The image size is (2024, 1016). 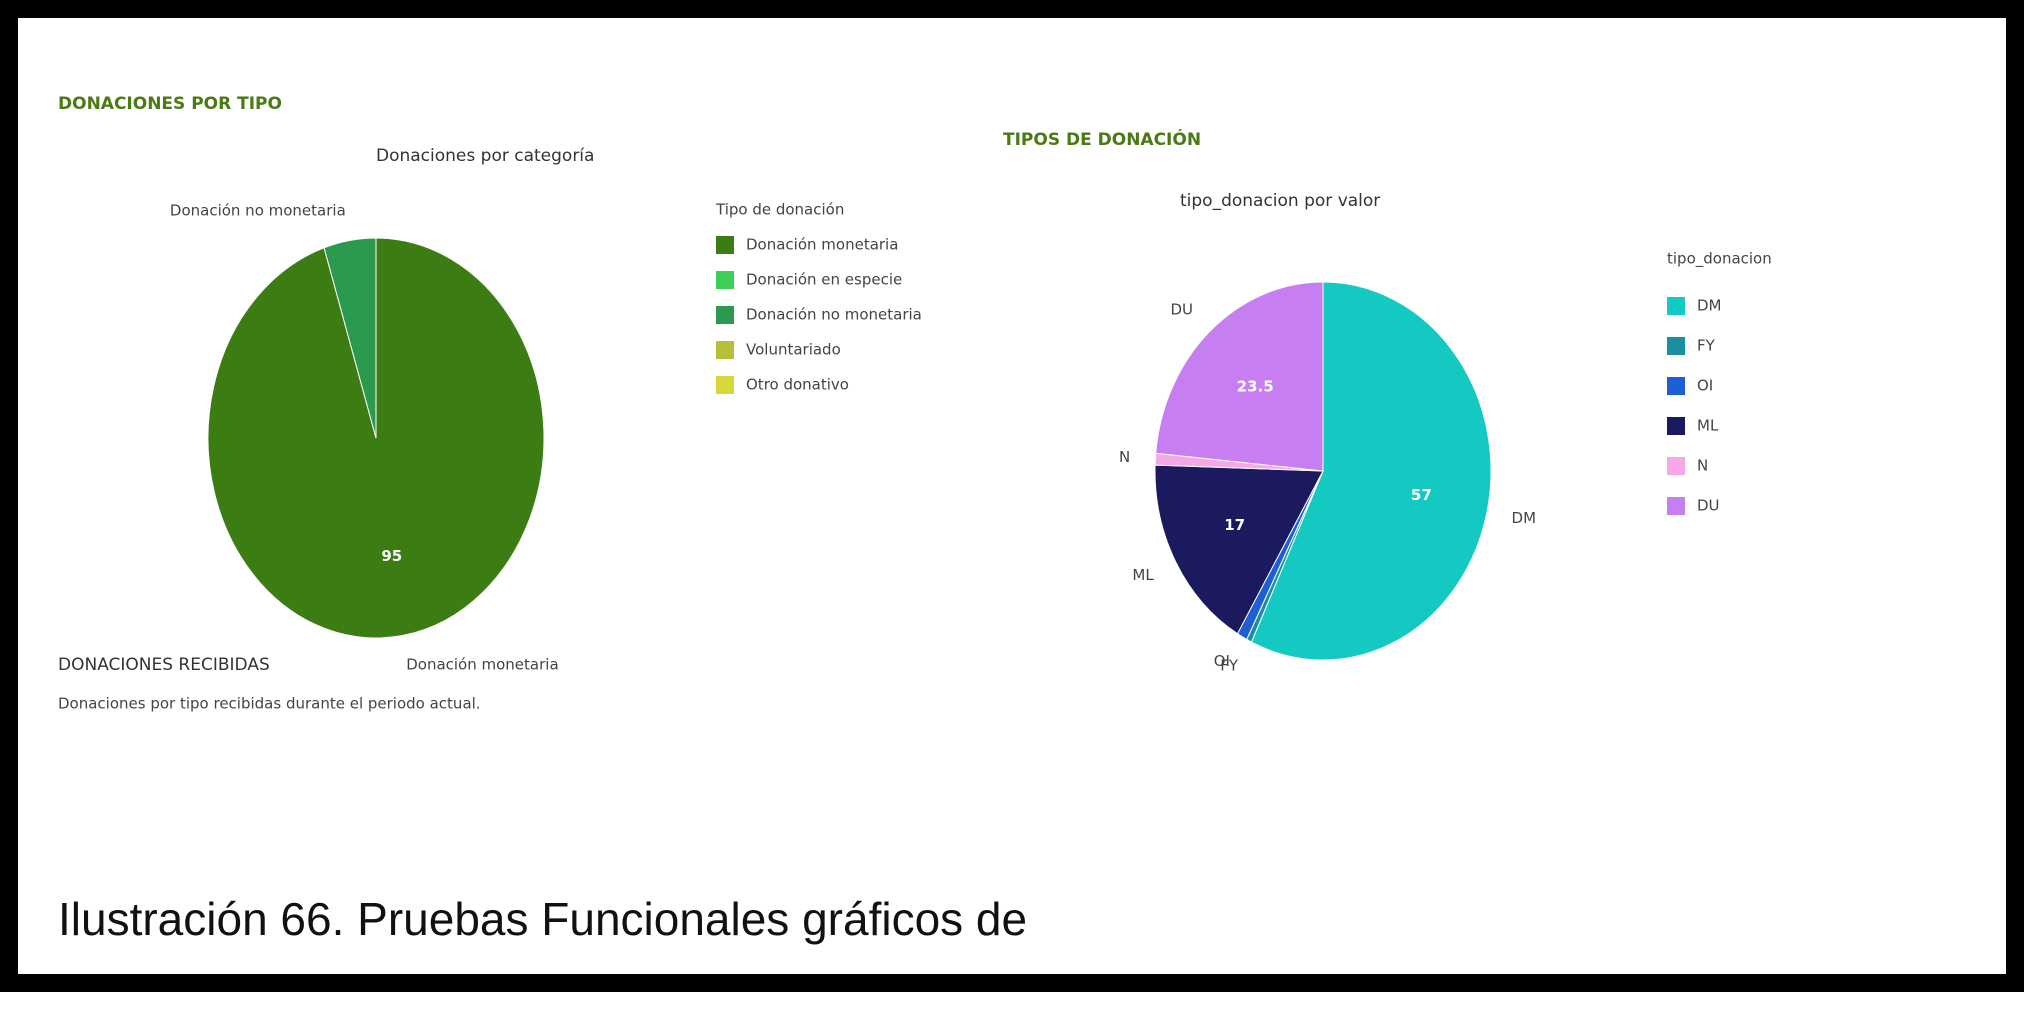 What do you see at coordinates (1181, 310) in the screenshot?
I see `slice-label: DU` at bounding box center [1181, 310].